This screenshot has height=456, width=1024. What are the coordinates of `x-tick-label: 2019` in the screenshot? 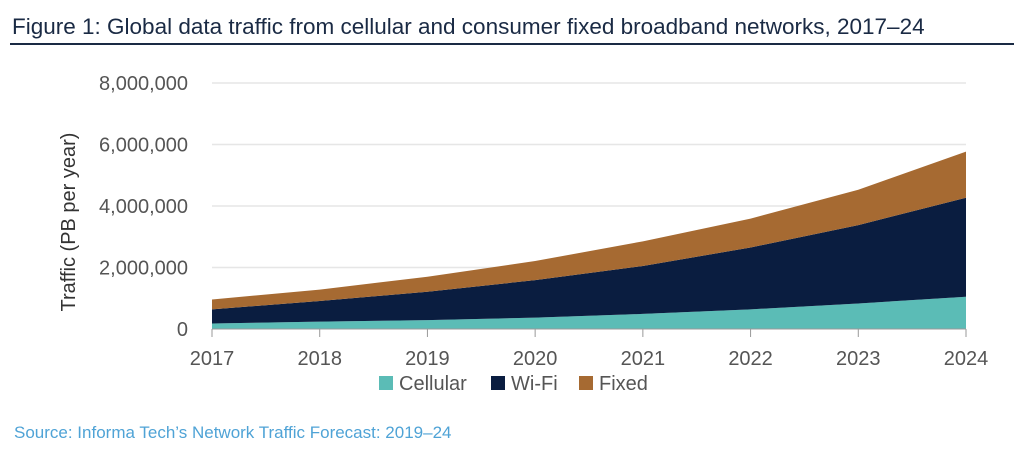 It's located at (427, 359).